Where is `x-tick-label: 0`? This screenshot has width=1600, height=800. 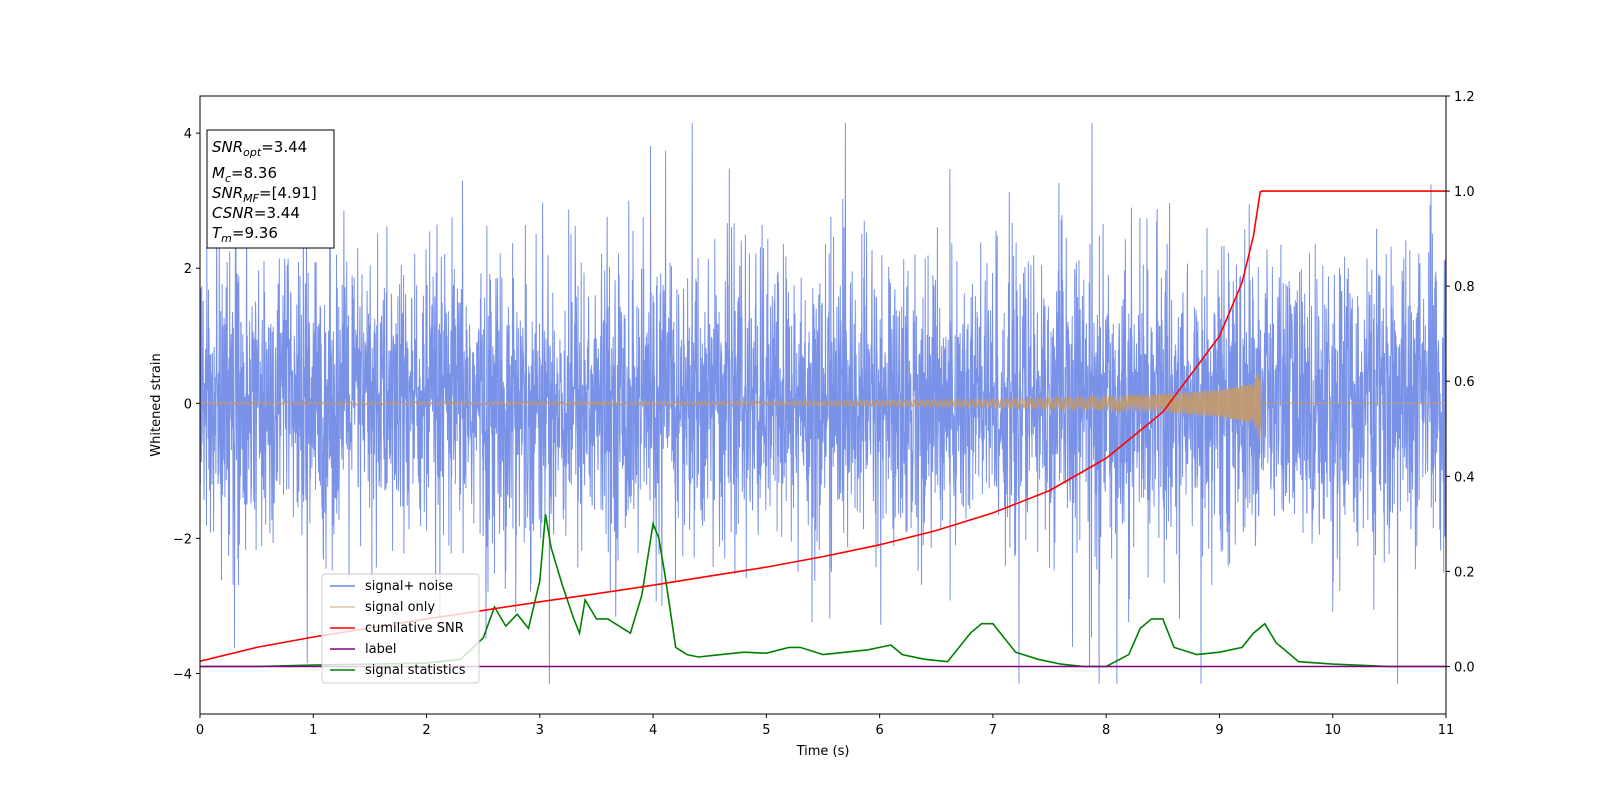
x-tick-label: 0 is located at coordinates (200, 730).